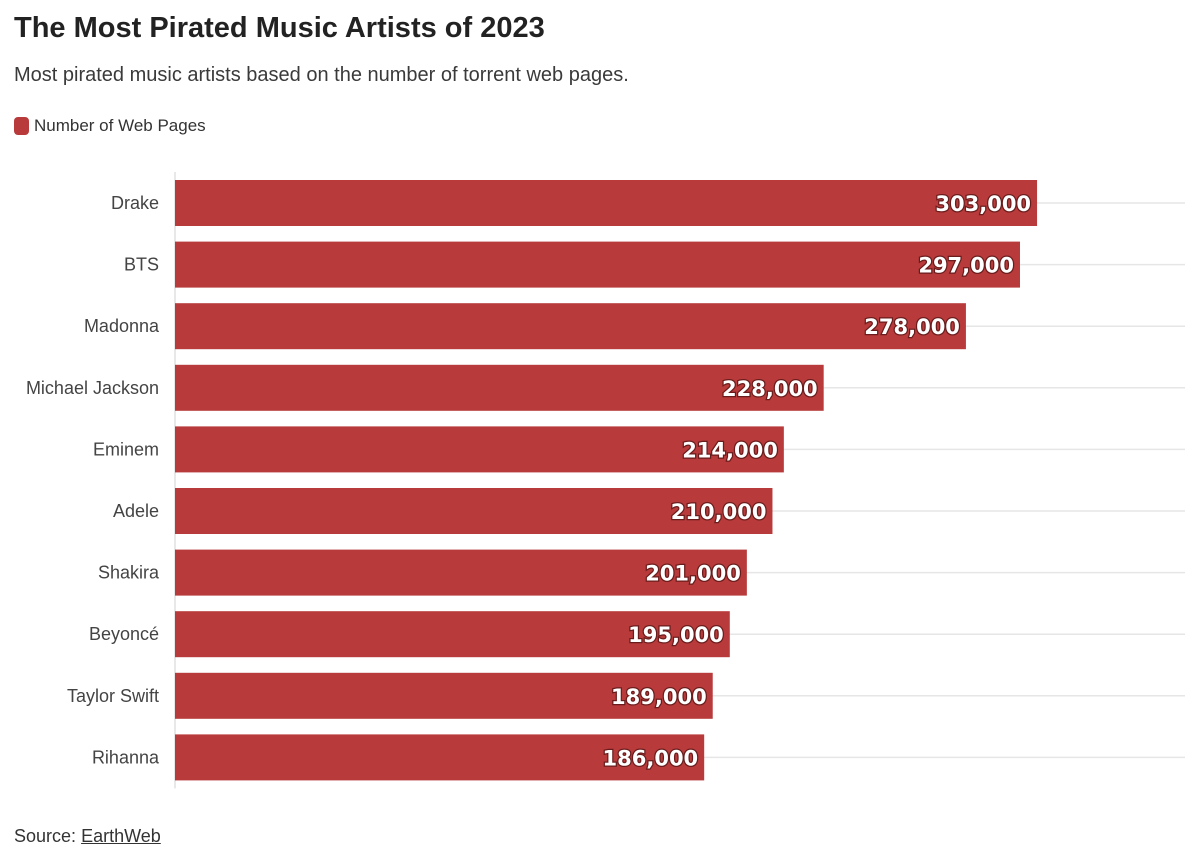 The image size is (1200, 863). Describe the element at coordinates (135, 203) in the screenshot. I see `category-label: Drake` at that location.